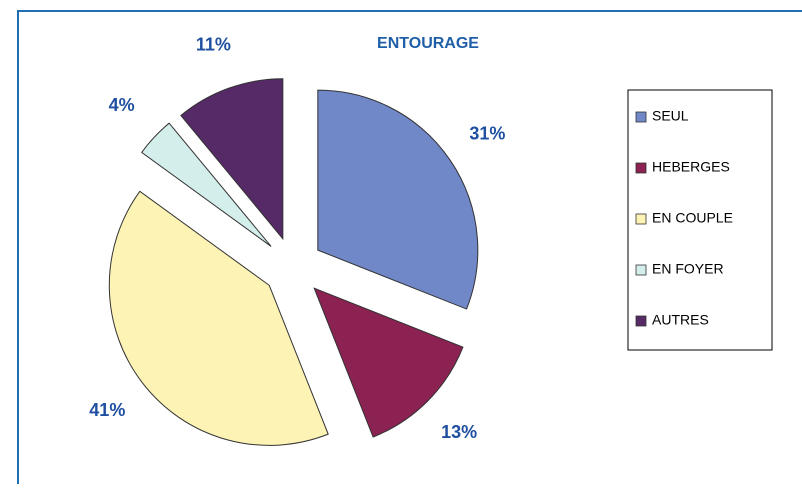  Describe the element at coordinates (459, 432) in the screenshot. I see `data-label: 13%` at that location.